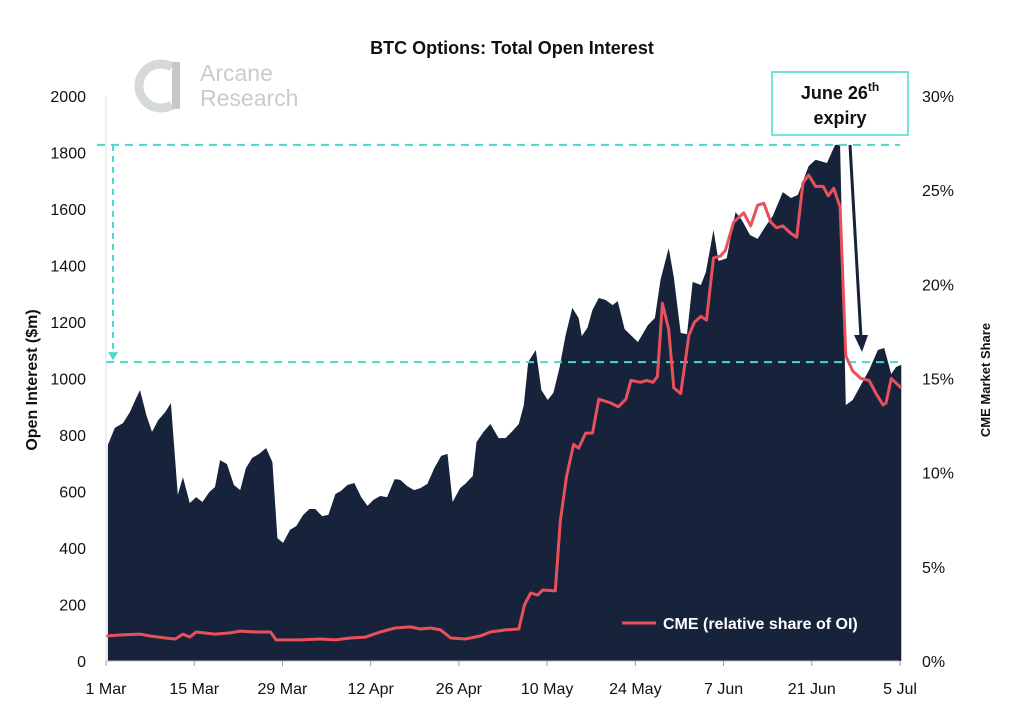 This screenshot has height=714, width=1024. I want to click on y2-tick-label: 30%, so click(938, 97).